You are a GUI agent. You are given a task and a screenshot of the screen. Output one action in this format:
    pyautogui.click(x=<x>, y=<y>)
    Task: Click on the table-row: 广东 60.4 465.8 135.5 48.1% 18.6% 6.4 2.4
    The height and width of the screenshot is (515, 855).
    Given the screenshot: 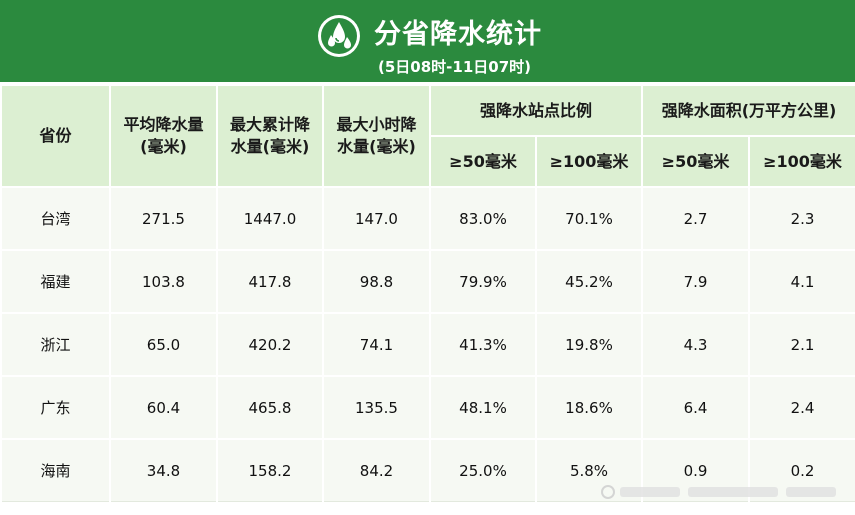 What is the action you would take?
    pyautogui.click(x=427, y=407)
    